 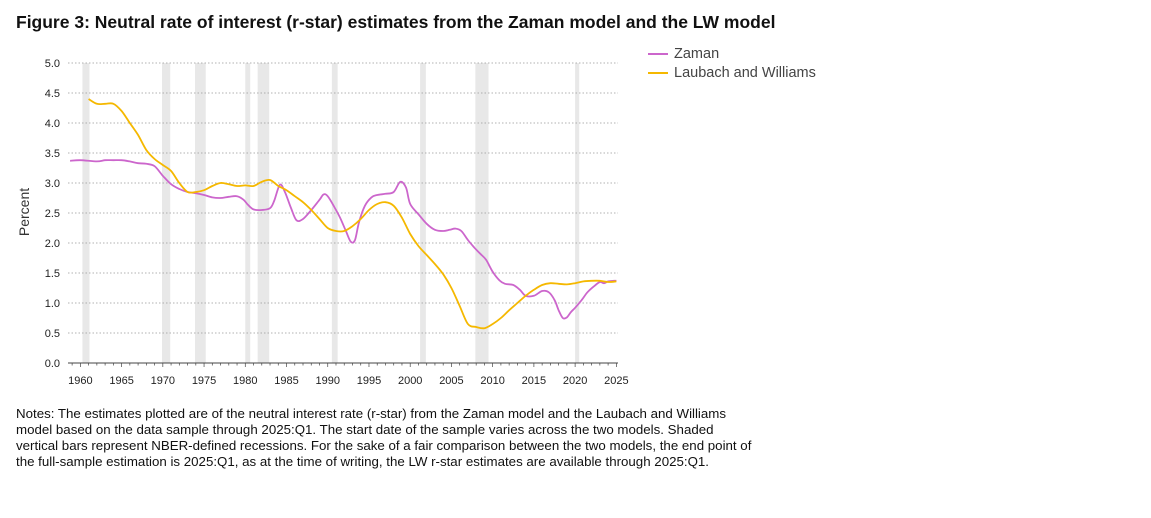 What do you see at coordinates (52, 274) in the screenshot?
I see `y-tick-label: 1.5` at bounding box center [52, 274].